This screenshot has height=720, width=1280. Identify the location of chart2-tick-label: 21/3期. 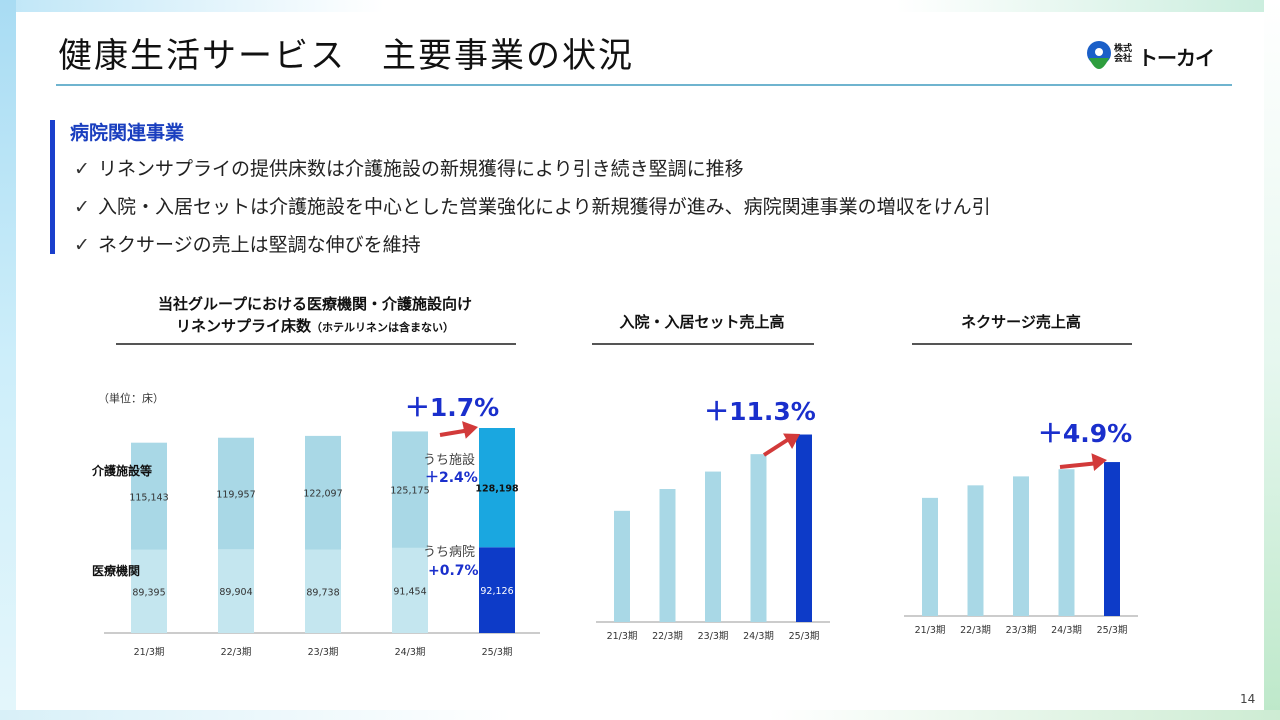
(622, 636).